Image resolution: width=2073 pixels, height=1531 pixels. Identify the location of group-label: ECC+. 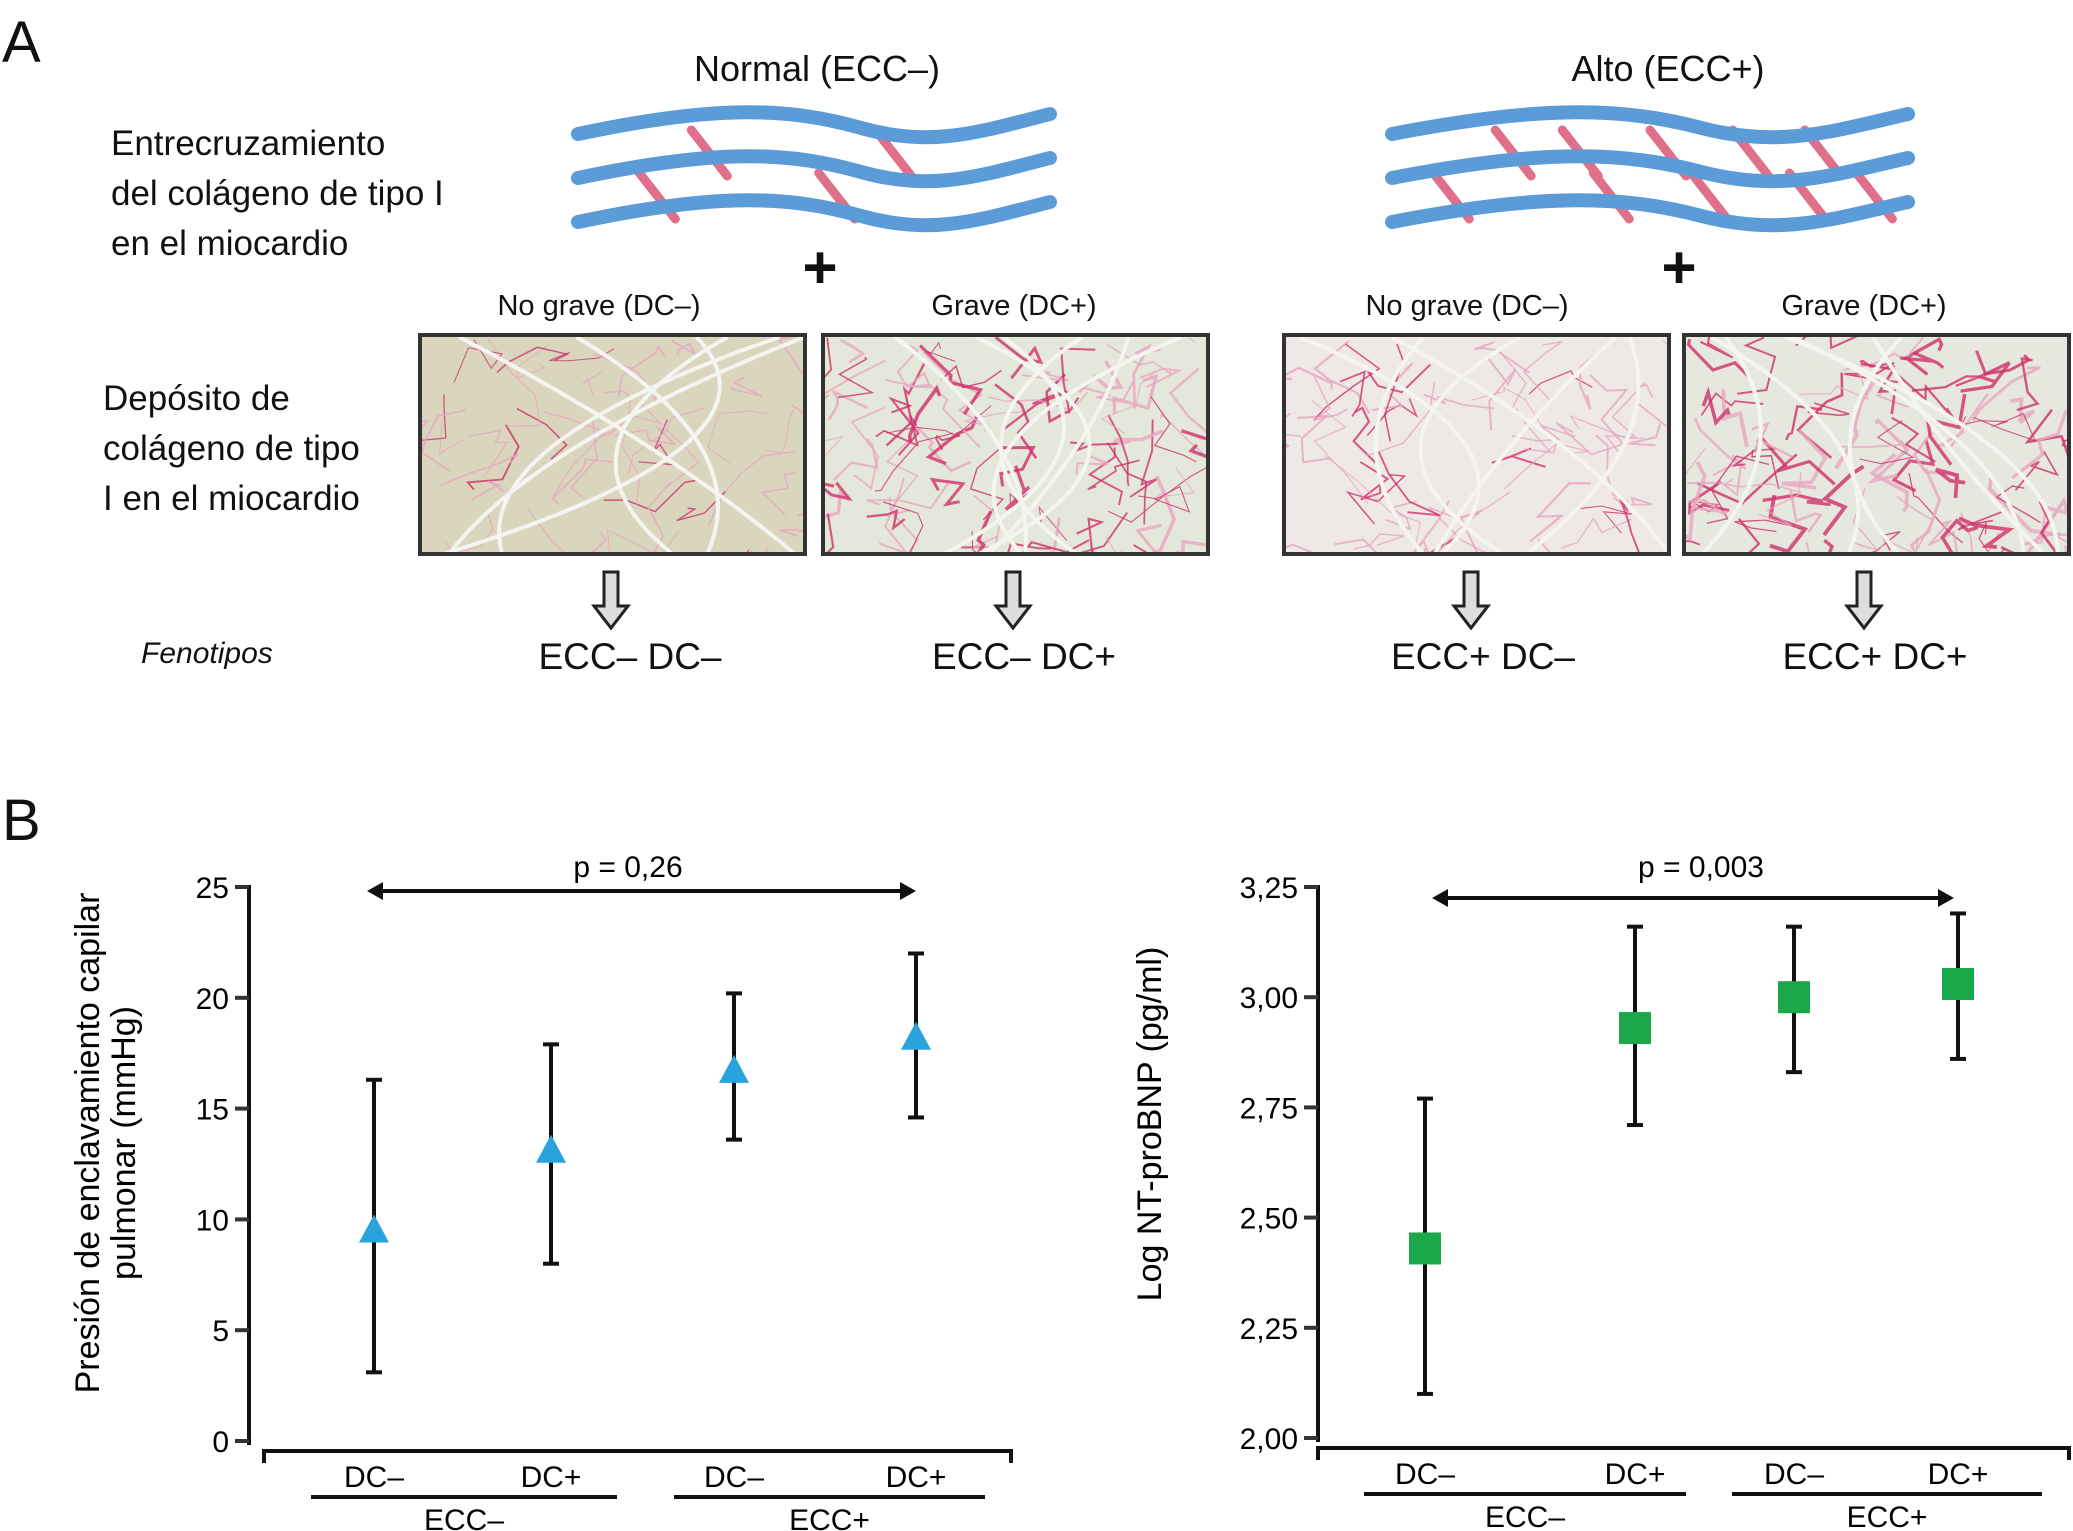
(829, 1517).